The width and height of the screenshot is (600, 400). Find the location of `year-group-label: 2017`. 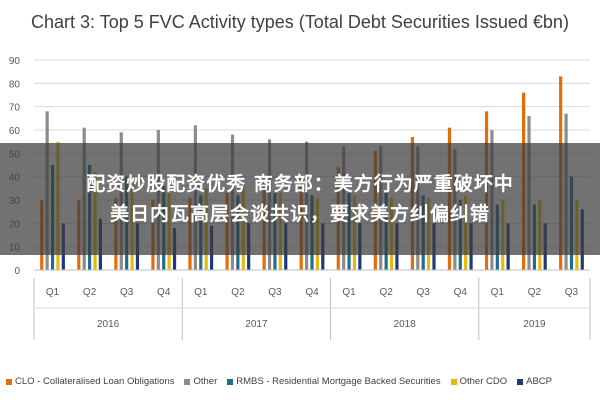

year-group-label: 2017 is located at coordinates (256, 324).